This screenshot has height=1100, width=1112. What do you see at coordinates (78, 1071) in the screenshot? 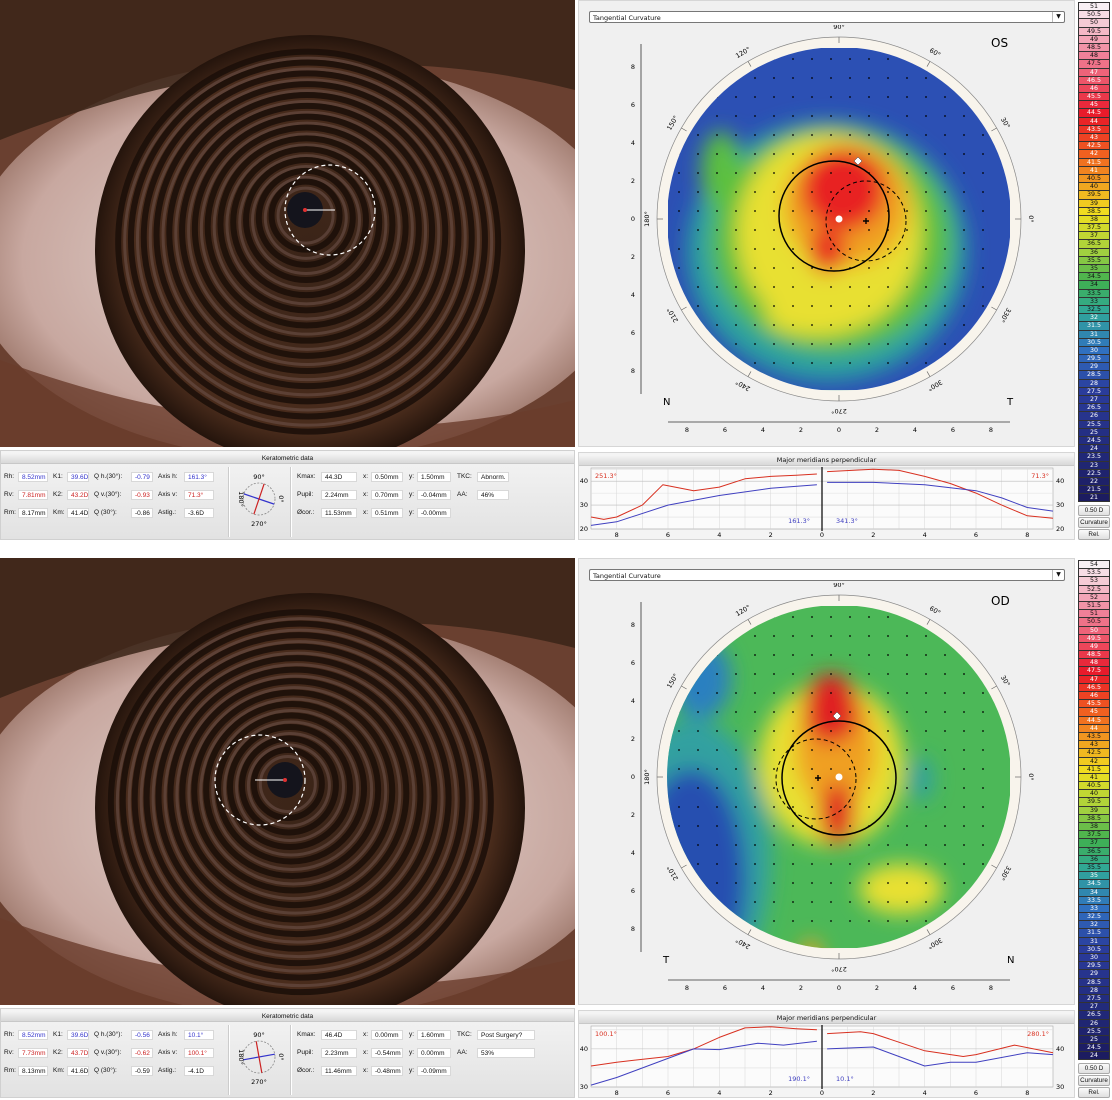
I see `field-value: 41.6D` at bounding box center [78, 1071].